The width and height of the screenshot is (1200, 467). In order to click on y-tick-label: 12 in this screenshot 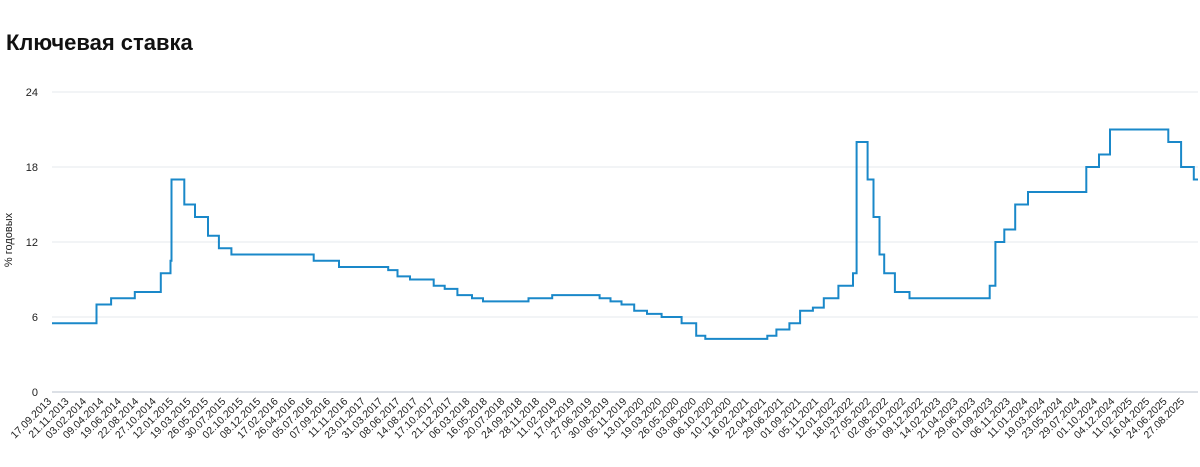, I will do `click(32, 243)`.